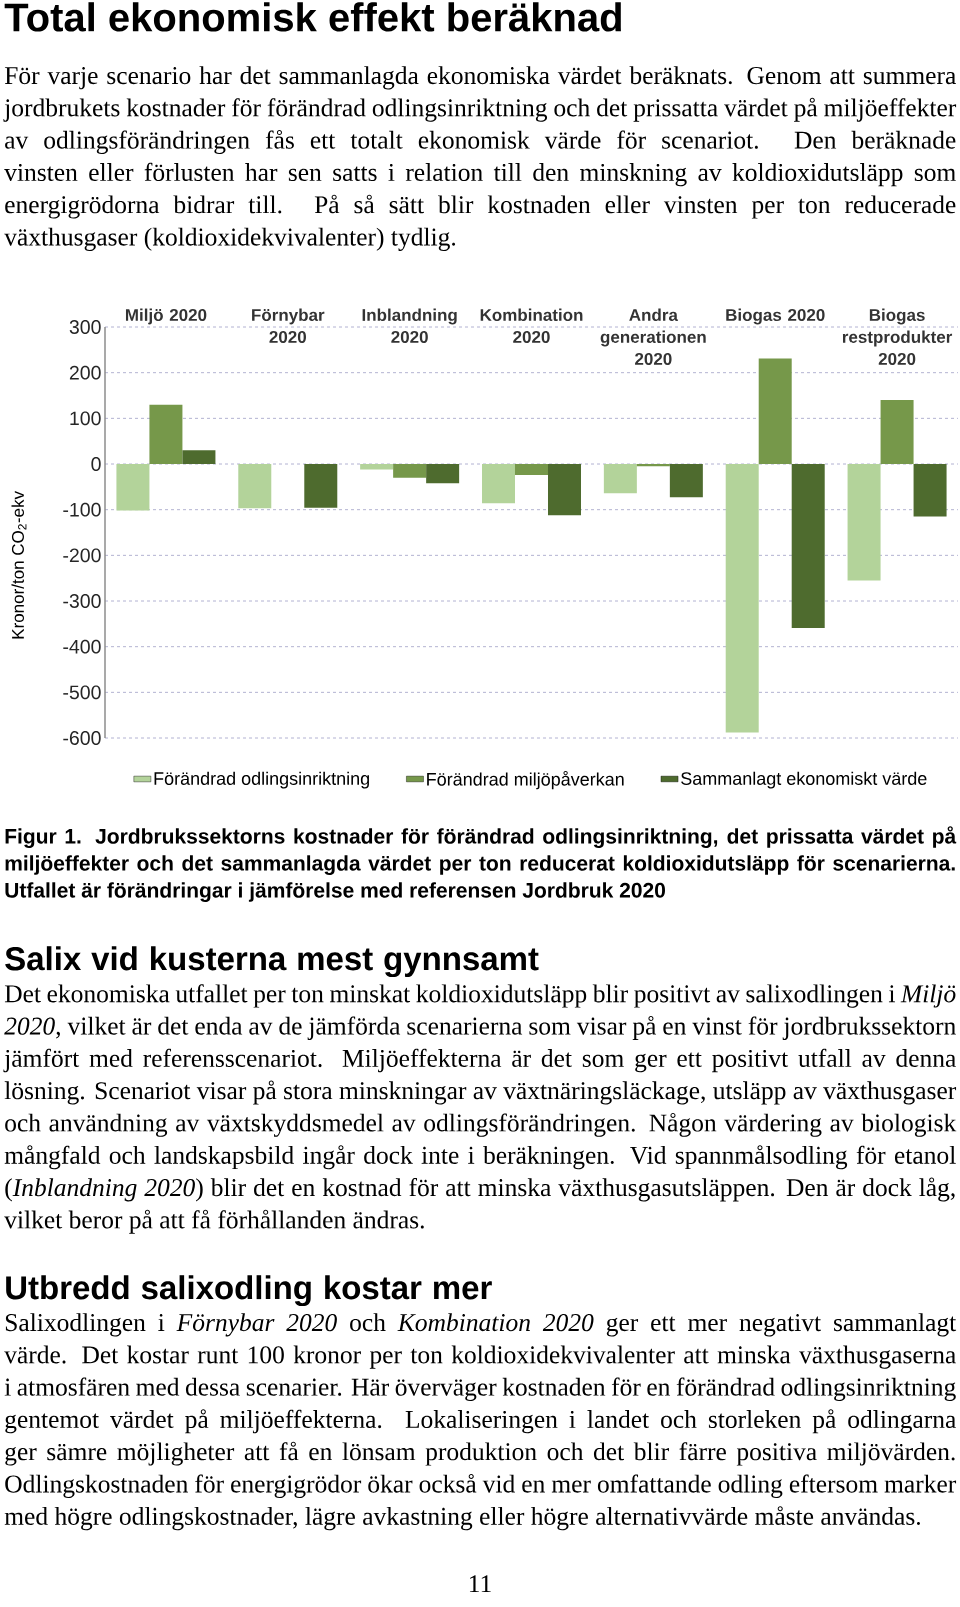  What do you see at coordinates (480, 1422) in the screenshot?
I see `text: Salixodlingen i Förnybar 2020 och Kombination 2020 ger ett mer negativt sammanlagt värde. Det kostar runt 100 kronor per ton koldioxidekvivalenter att minska växthusgaserna i atmosfären med dessa scenarier. Här överväger kostnaden för en förändrad odlingsinriktning gentemot värdet på miljöeffekterna. Lokaliseringen i landet och storleken på odlingarna ger sämre möjligheter att få en lönsam produktion och det blir färre positiva miljövärden. Odlingskostnaden för energigrödor ökar också vid en mer omfattande odling eftersom marker med högre odlingskostnader, lägre avkastning eller högre alternativvärde måste användas.` at bounding box center [480, 1422].